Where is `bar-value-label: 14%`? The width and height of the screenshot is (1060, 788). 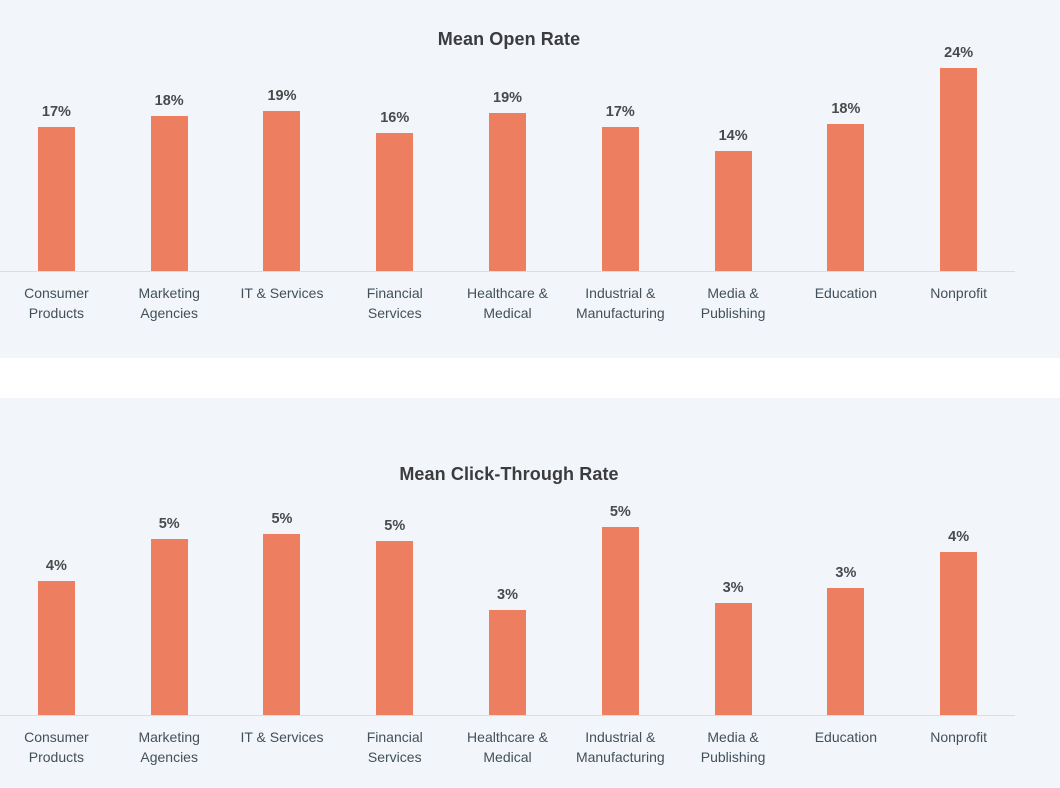
bar-value-label: 14% is located at coordinates (733, 136).